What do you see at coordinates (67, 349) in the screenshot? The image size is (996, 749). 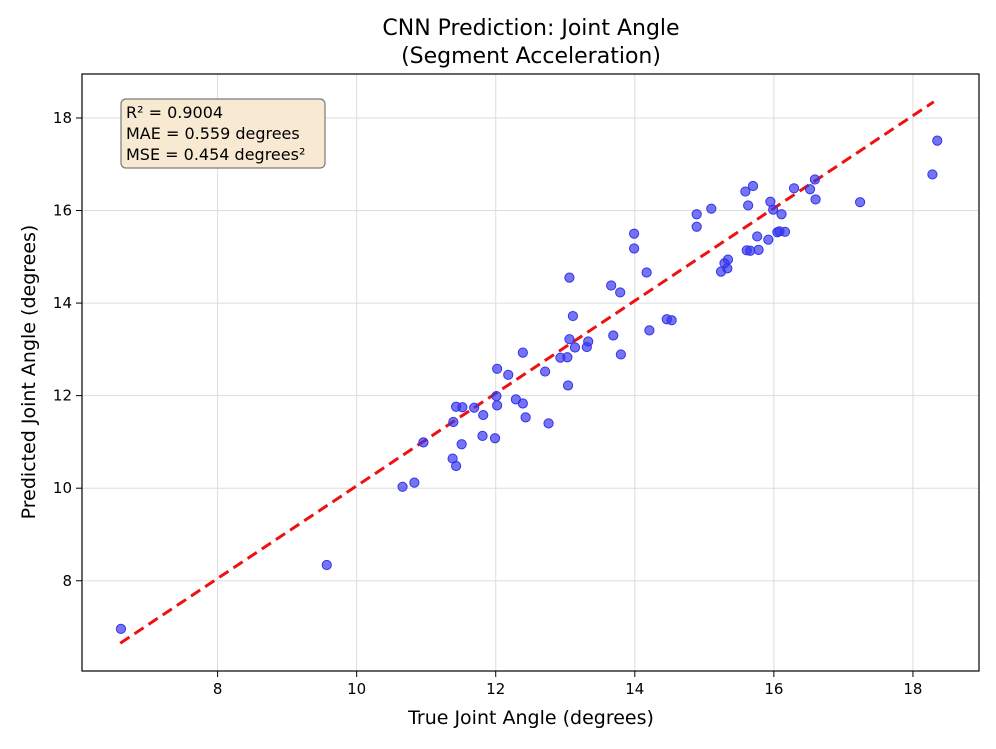 I see `y-axis-ticks: 8 10 12 14 16 18` at bounding box center [67, 349].